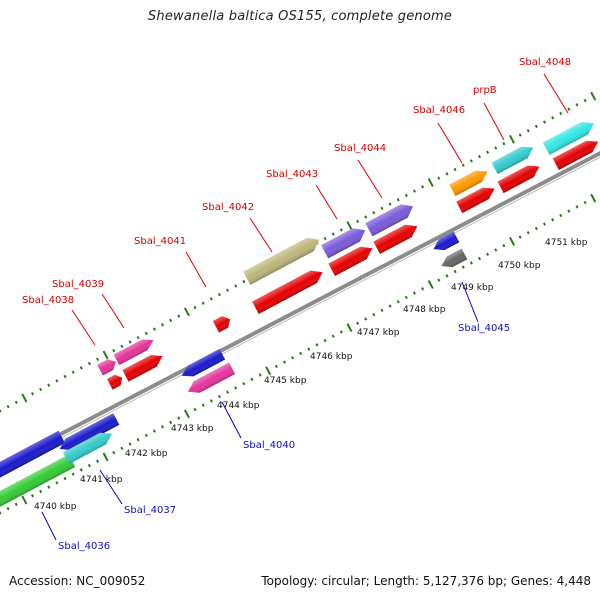 This screenshot has height=600, width=600. I want to click on cds-blue-small, so click(446, 241).